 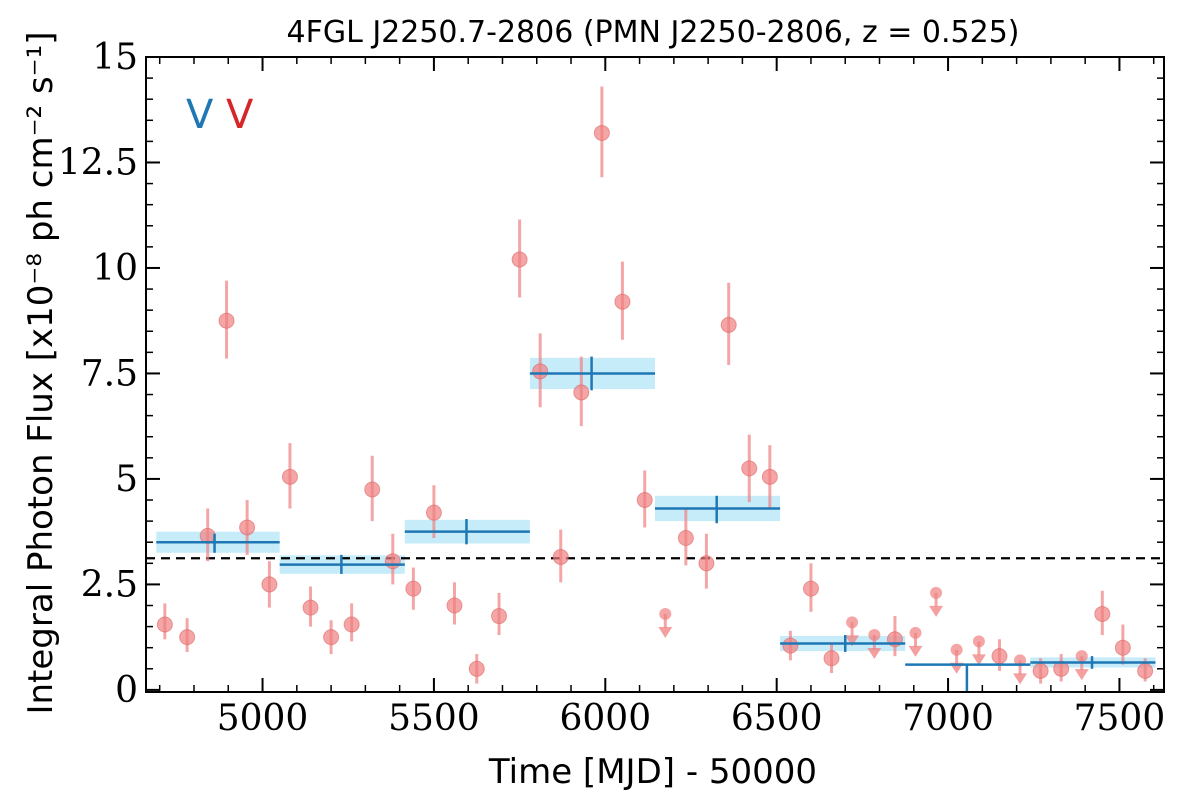 I want to click on y-tick-label: 12.5, so click(x=98, y=162).